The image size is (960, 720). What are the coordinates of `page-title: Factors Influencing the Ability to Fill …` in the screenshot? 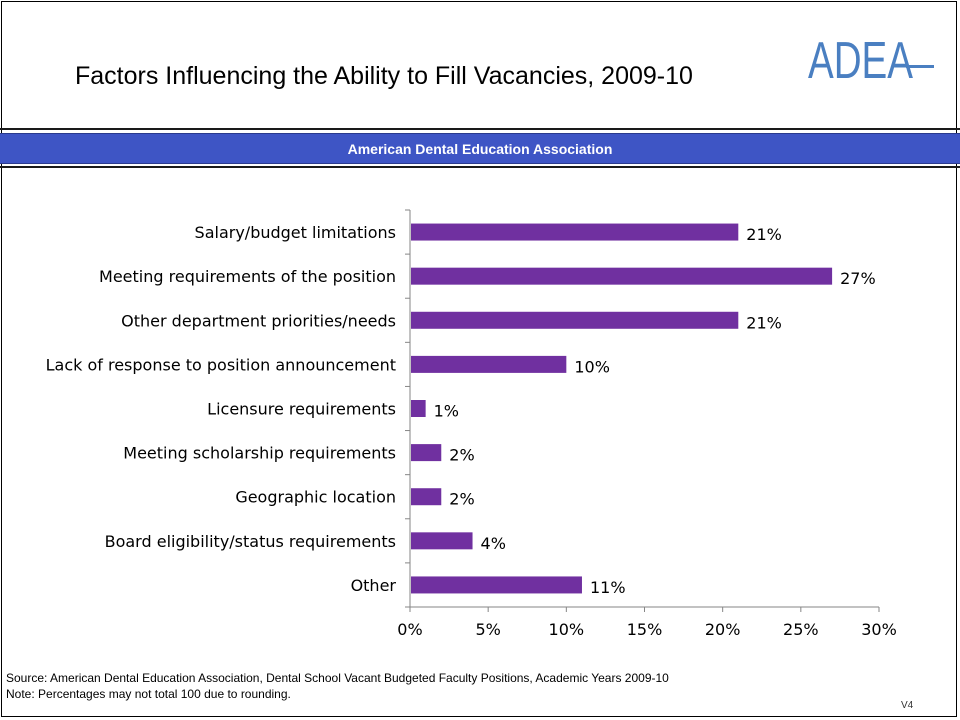 It's located at (384, 76).